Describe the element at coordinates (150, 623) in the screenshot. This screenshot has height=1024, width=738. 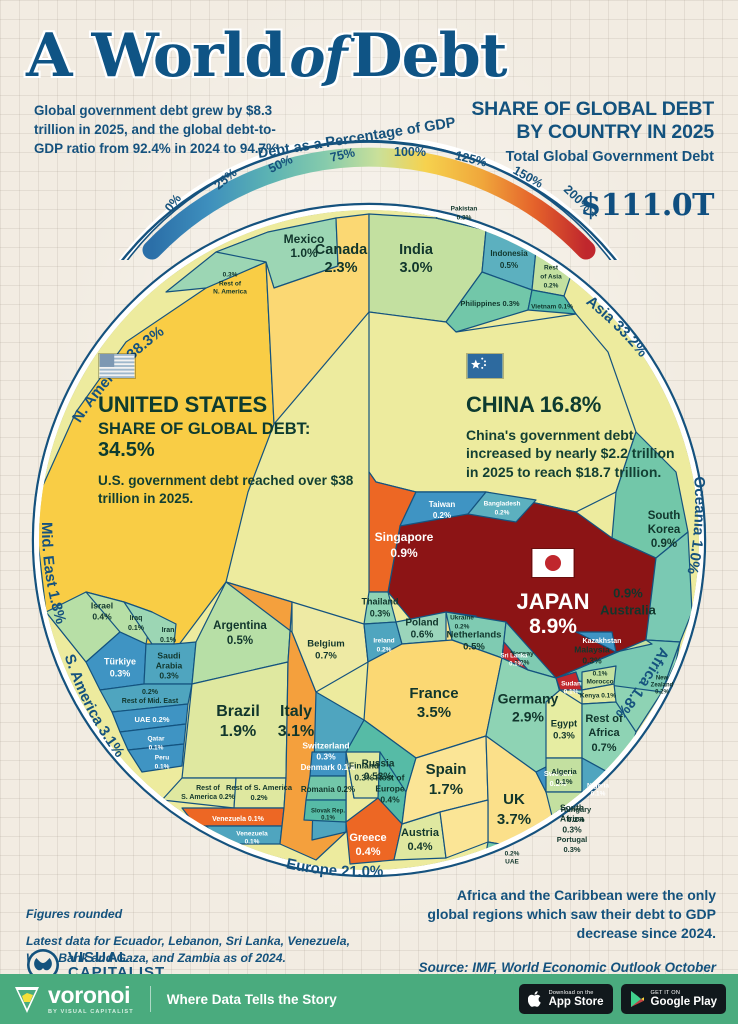
I see `cell-iran` at that location.